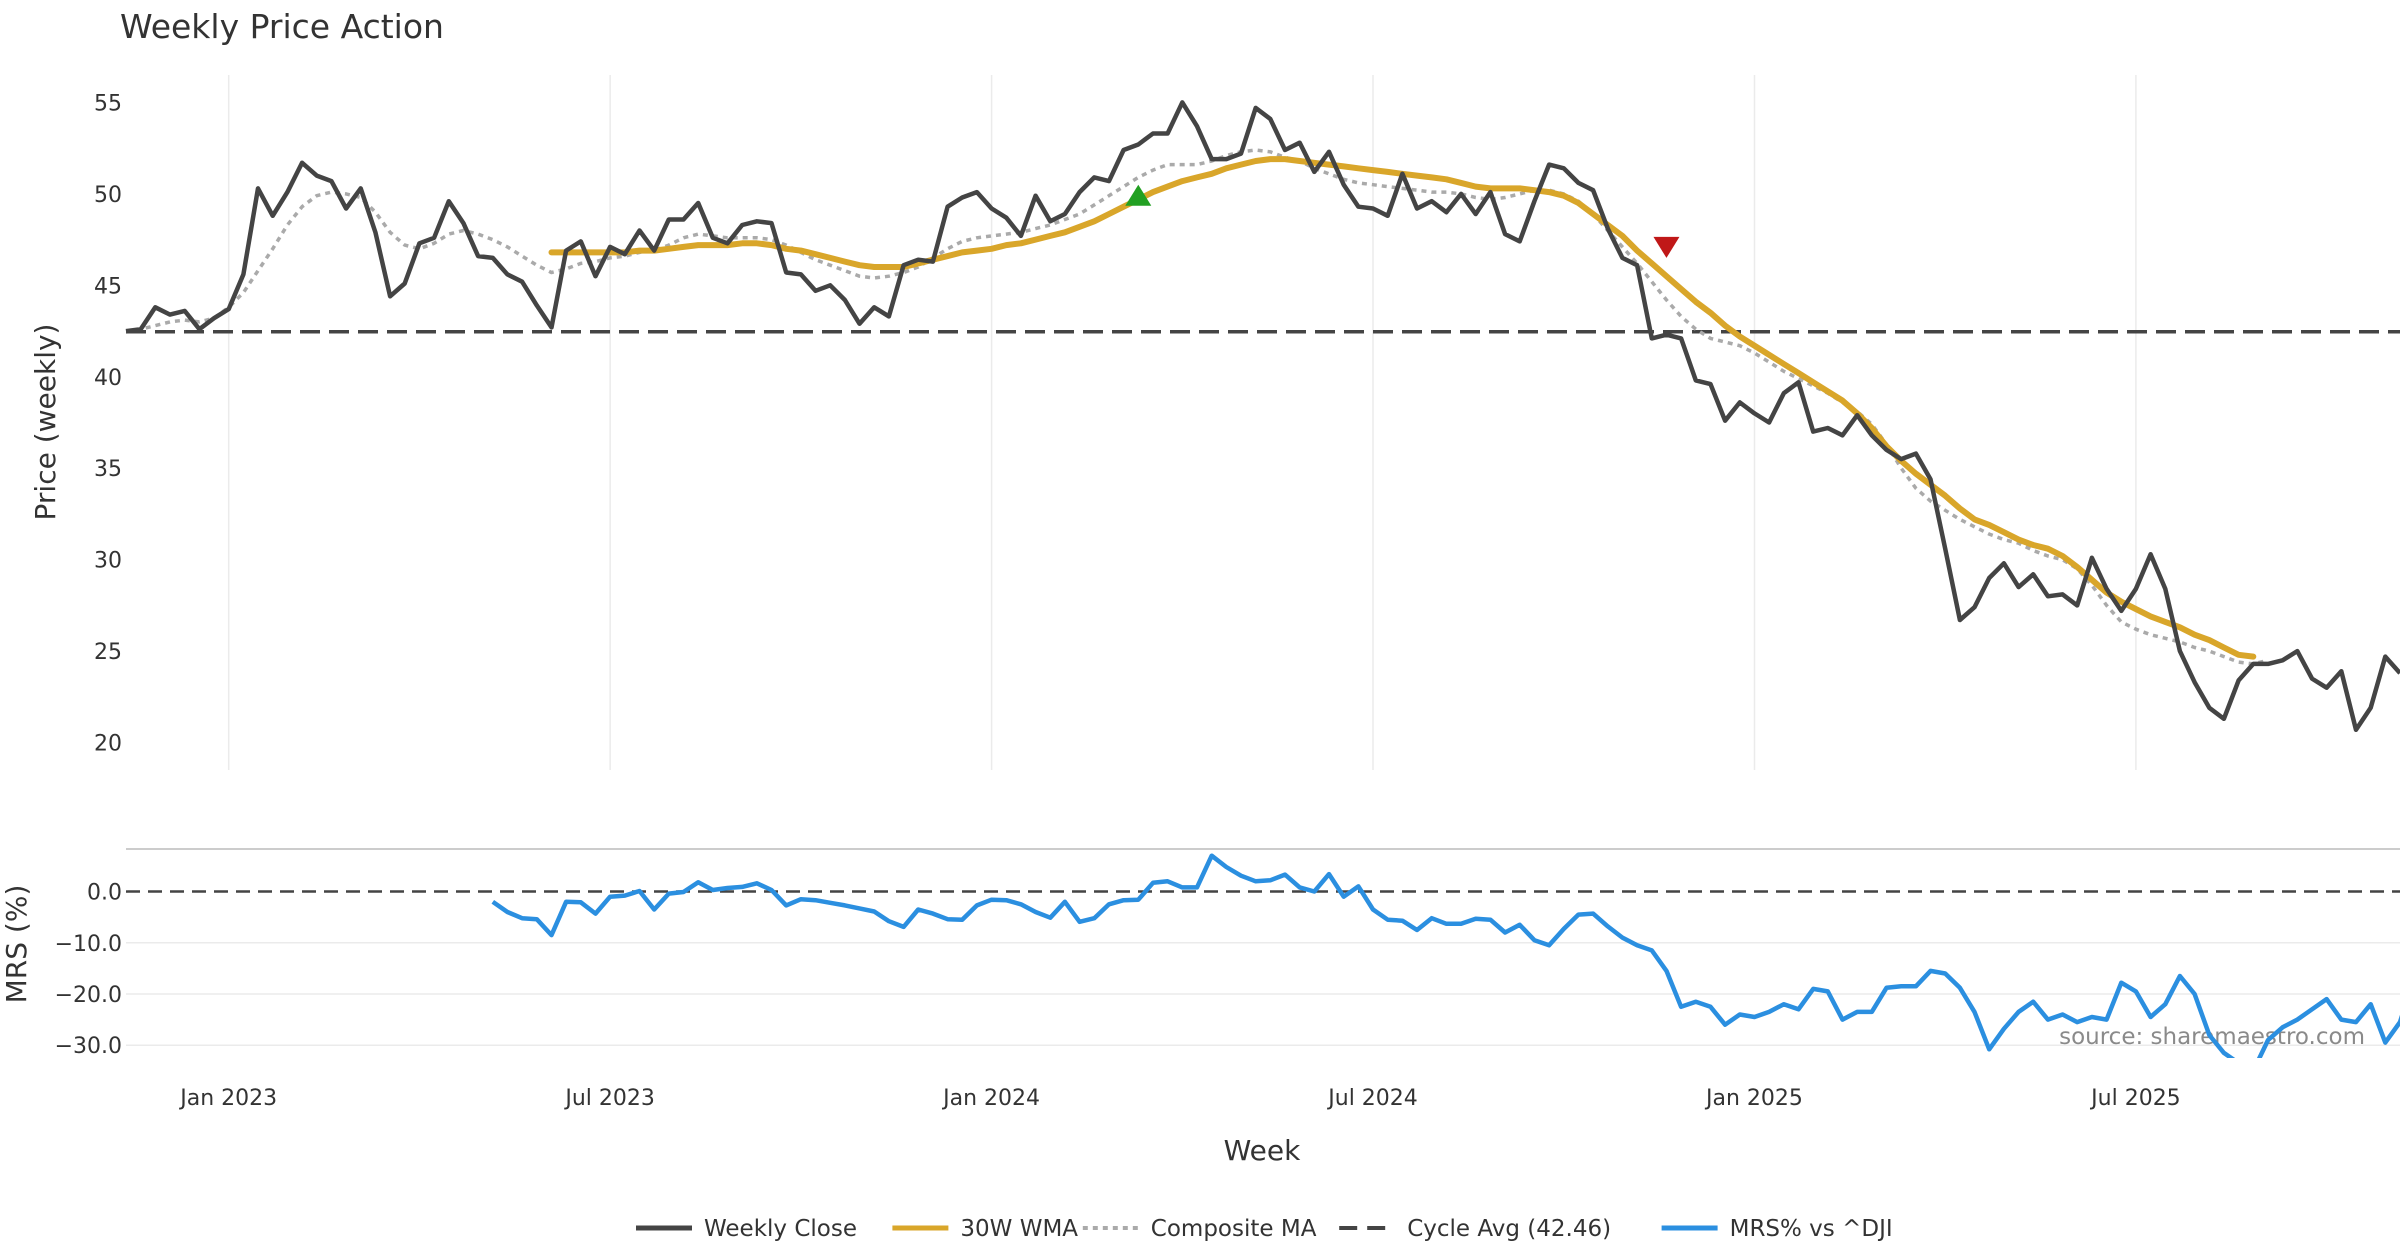 This screenshot has width=2400, height=1260. I want to click on x-tick-label: Jan 2024, so click(990, 1098).